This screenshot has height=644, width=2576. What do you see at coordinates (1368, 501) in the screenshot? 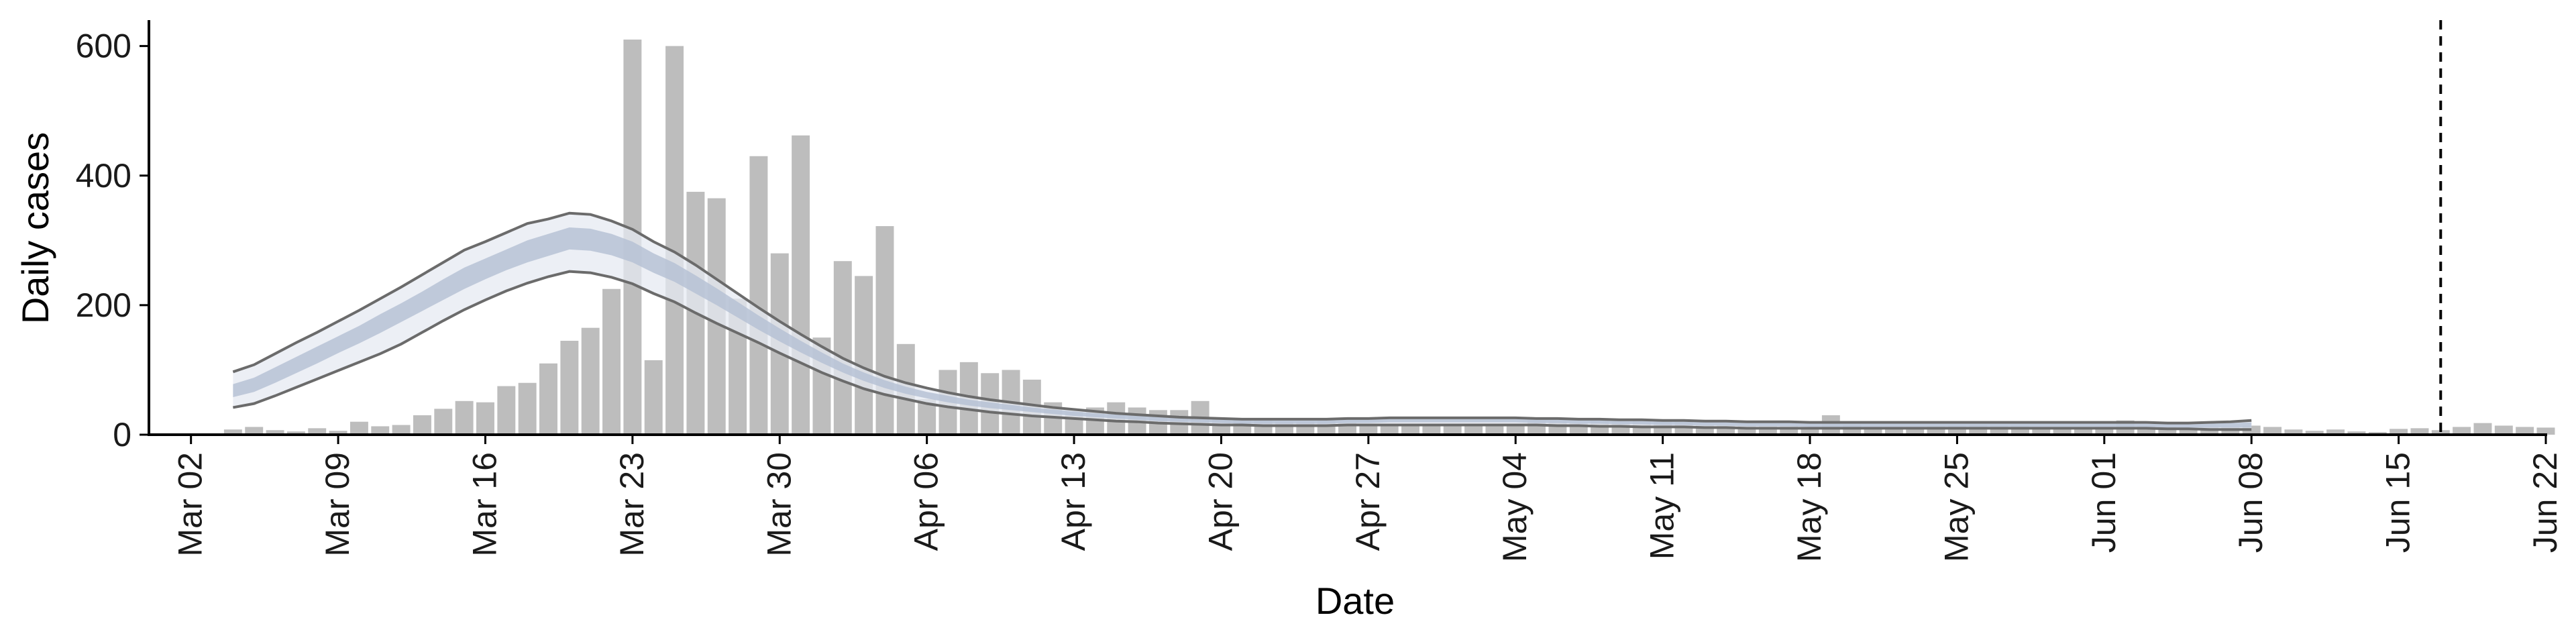
I see `x-tick-label: Apr 27` at bounding box center [1368, 501].